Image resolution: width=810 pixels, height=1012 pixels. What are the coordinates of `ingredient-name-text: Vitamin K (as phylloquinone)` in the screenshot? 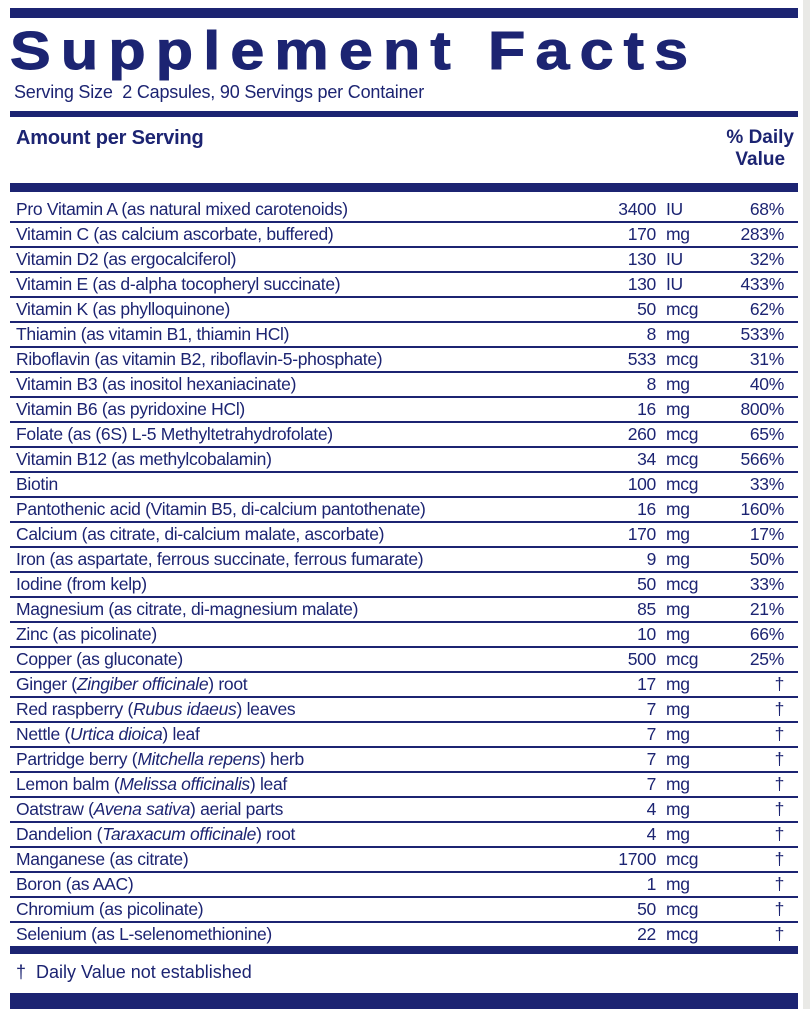 It's located at (123, 309).